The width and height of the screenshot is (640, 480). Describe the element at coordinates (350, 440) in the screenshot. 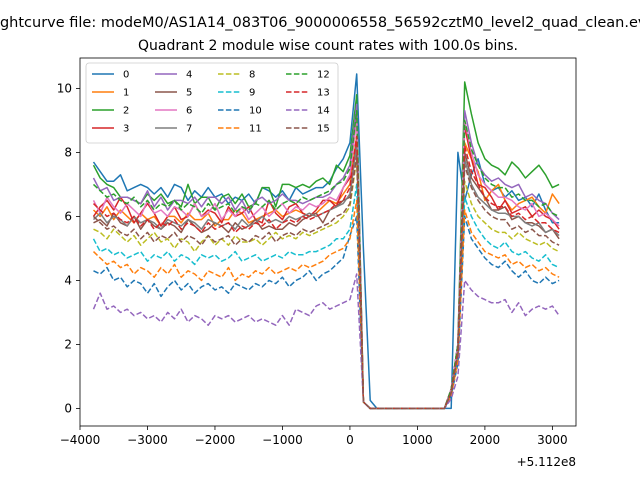

I see `x-tick-label: 0` at that location.